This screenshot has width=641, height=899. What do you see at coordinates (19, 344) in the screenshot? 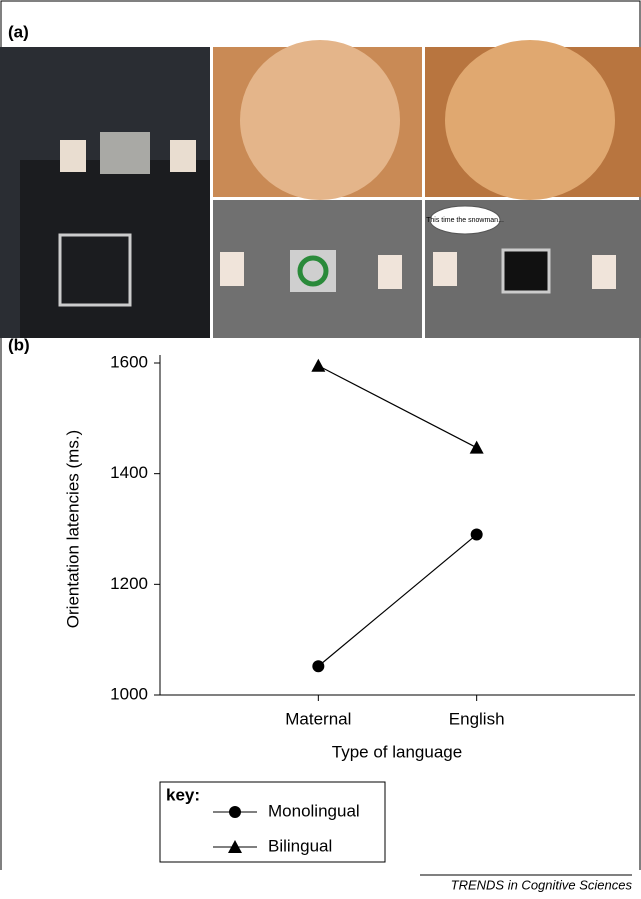
I see `panel-label: (b)` at bounding box center [19, 344].